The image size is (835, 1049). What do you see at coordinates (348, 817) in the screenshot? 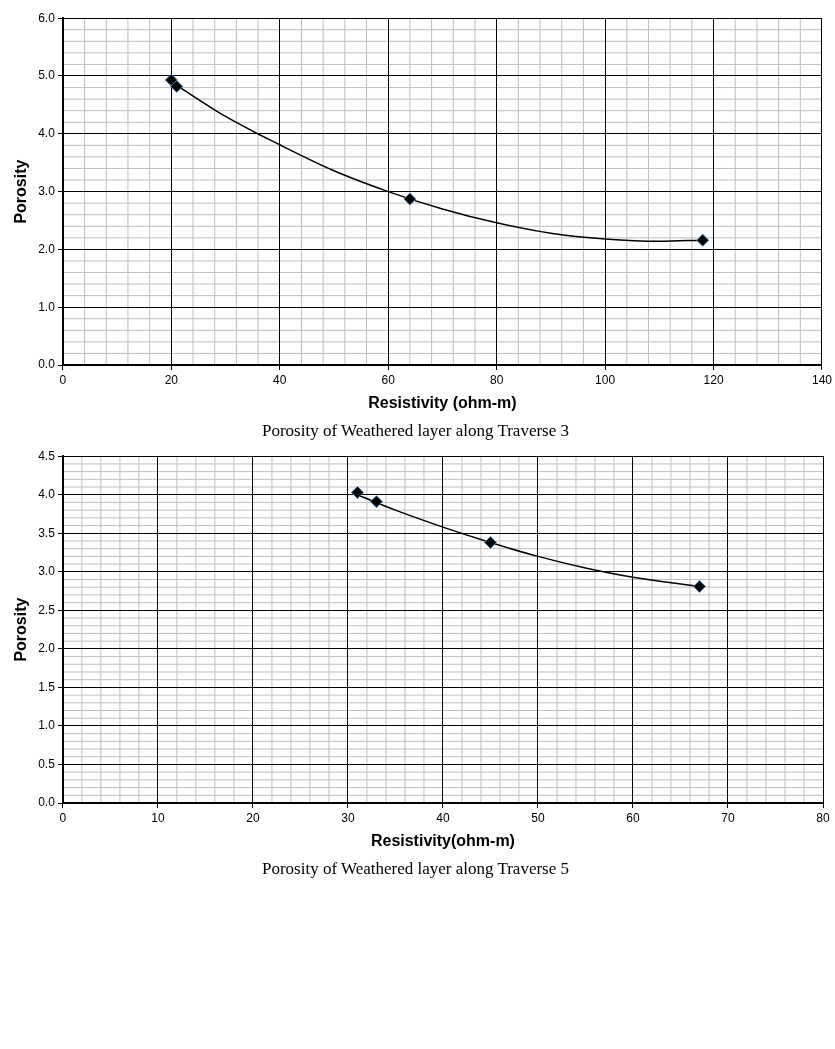
I see `x-tick-label: 30` at bounding box center [348, 817].